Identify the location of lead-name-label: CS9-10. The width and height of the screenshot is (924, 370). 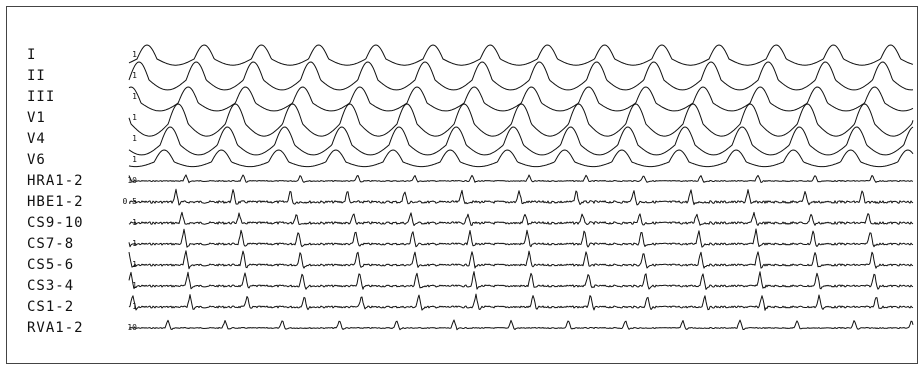
(55, 223).